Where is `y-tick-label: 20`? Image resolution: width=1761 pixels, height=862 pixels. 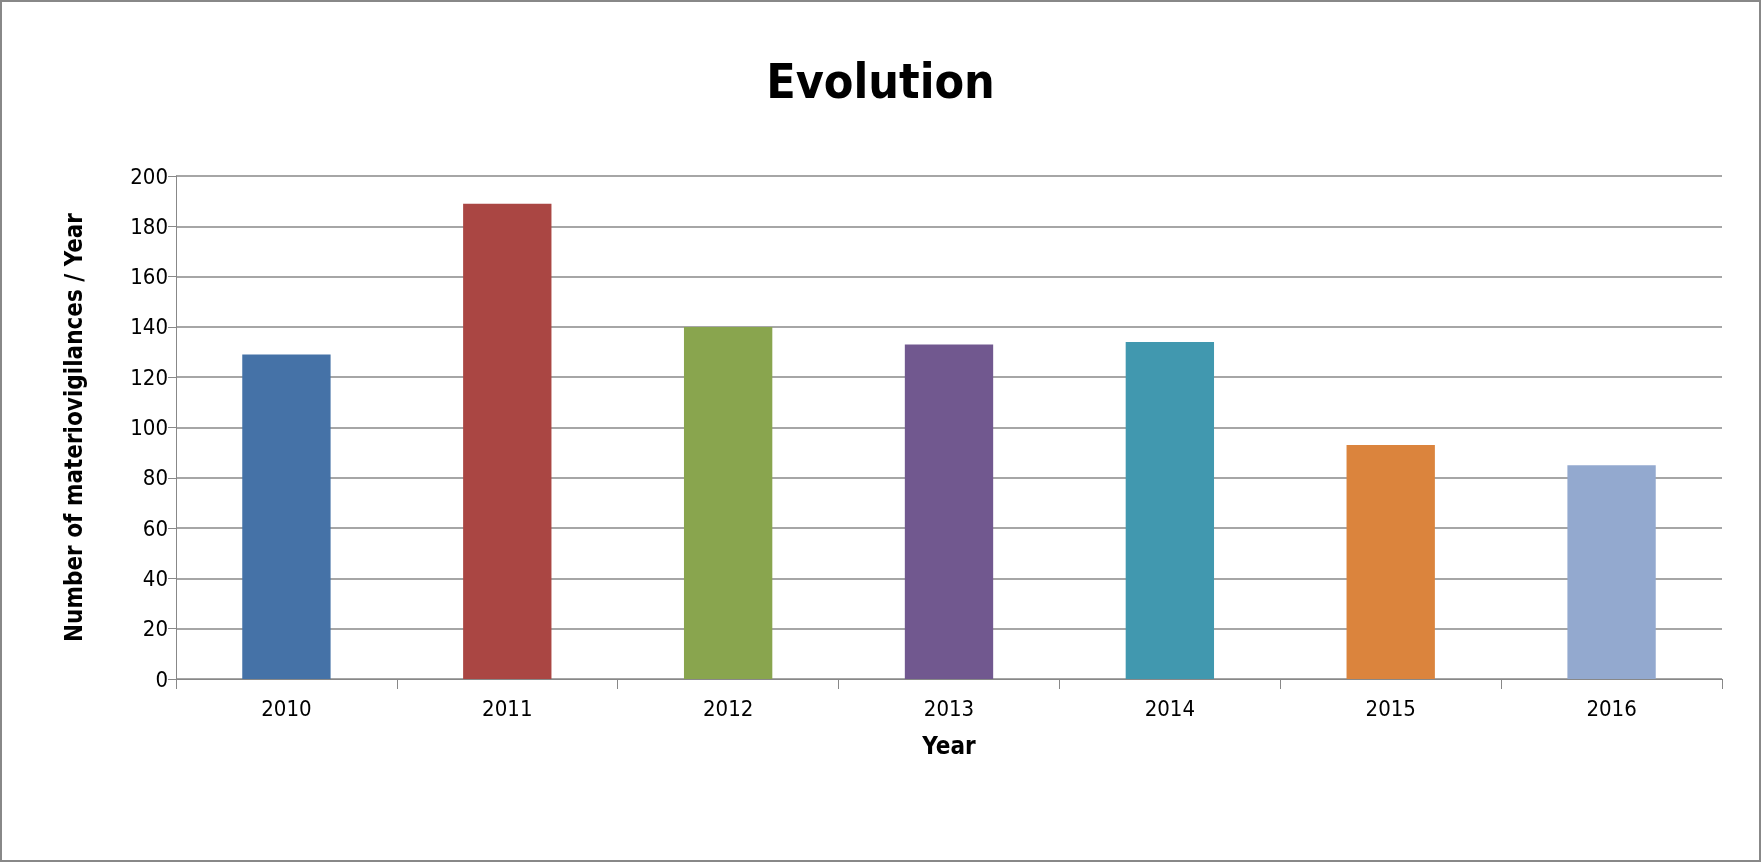 y-tick-label: 20 is located at coordinates (155, 629).